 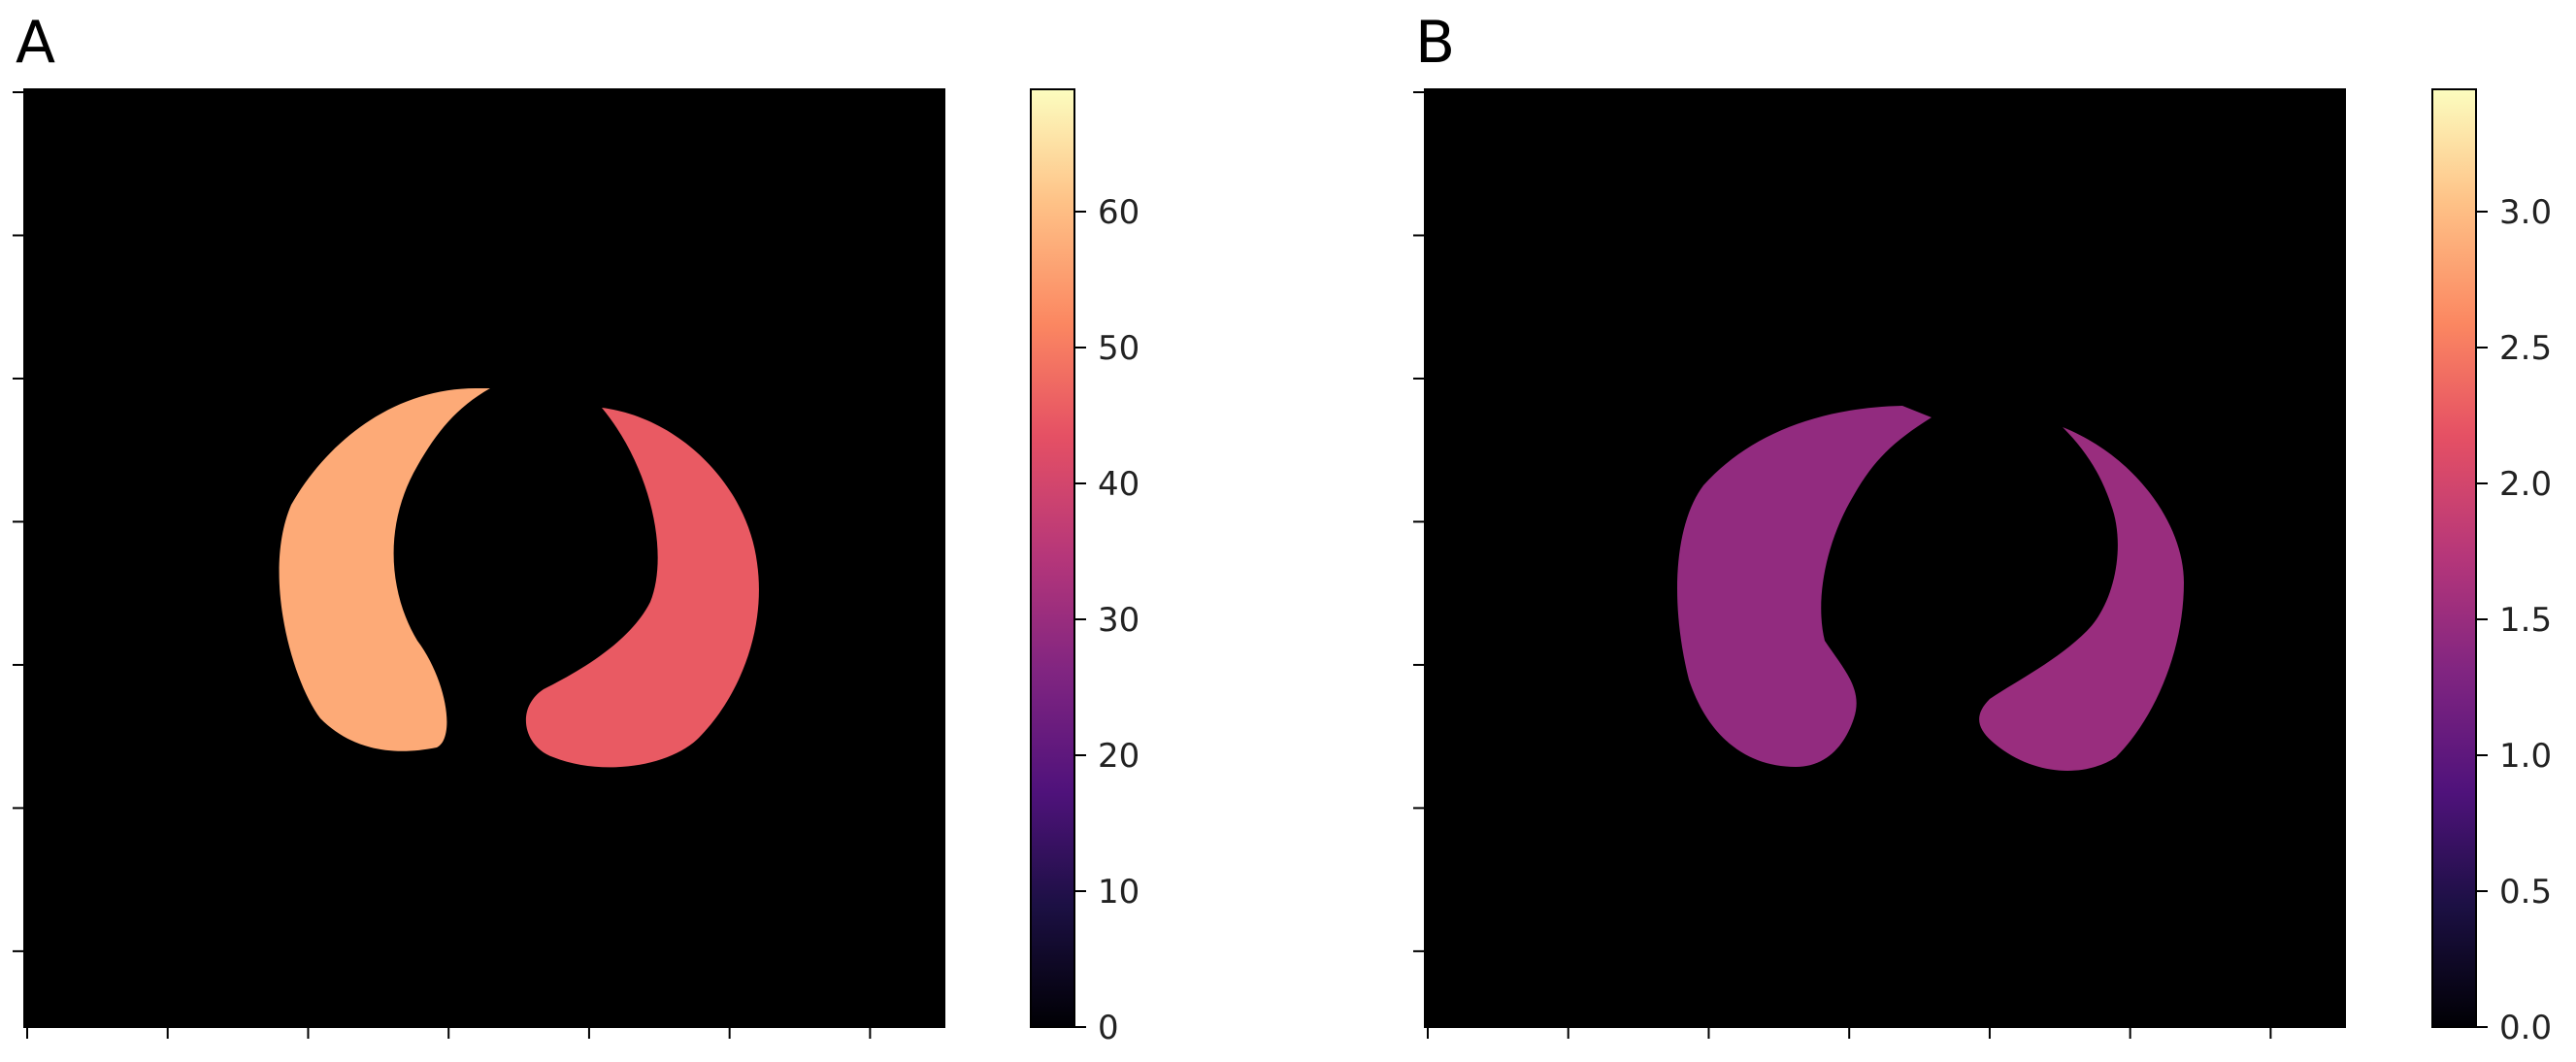 What do you see at coordinates (1435, 43) in the screenshot?
I see `panel-label-b: B` at bounding box center [1435, 43].